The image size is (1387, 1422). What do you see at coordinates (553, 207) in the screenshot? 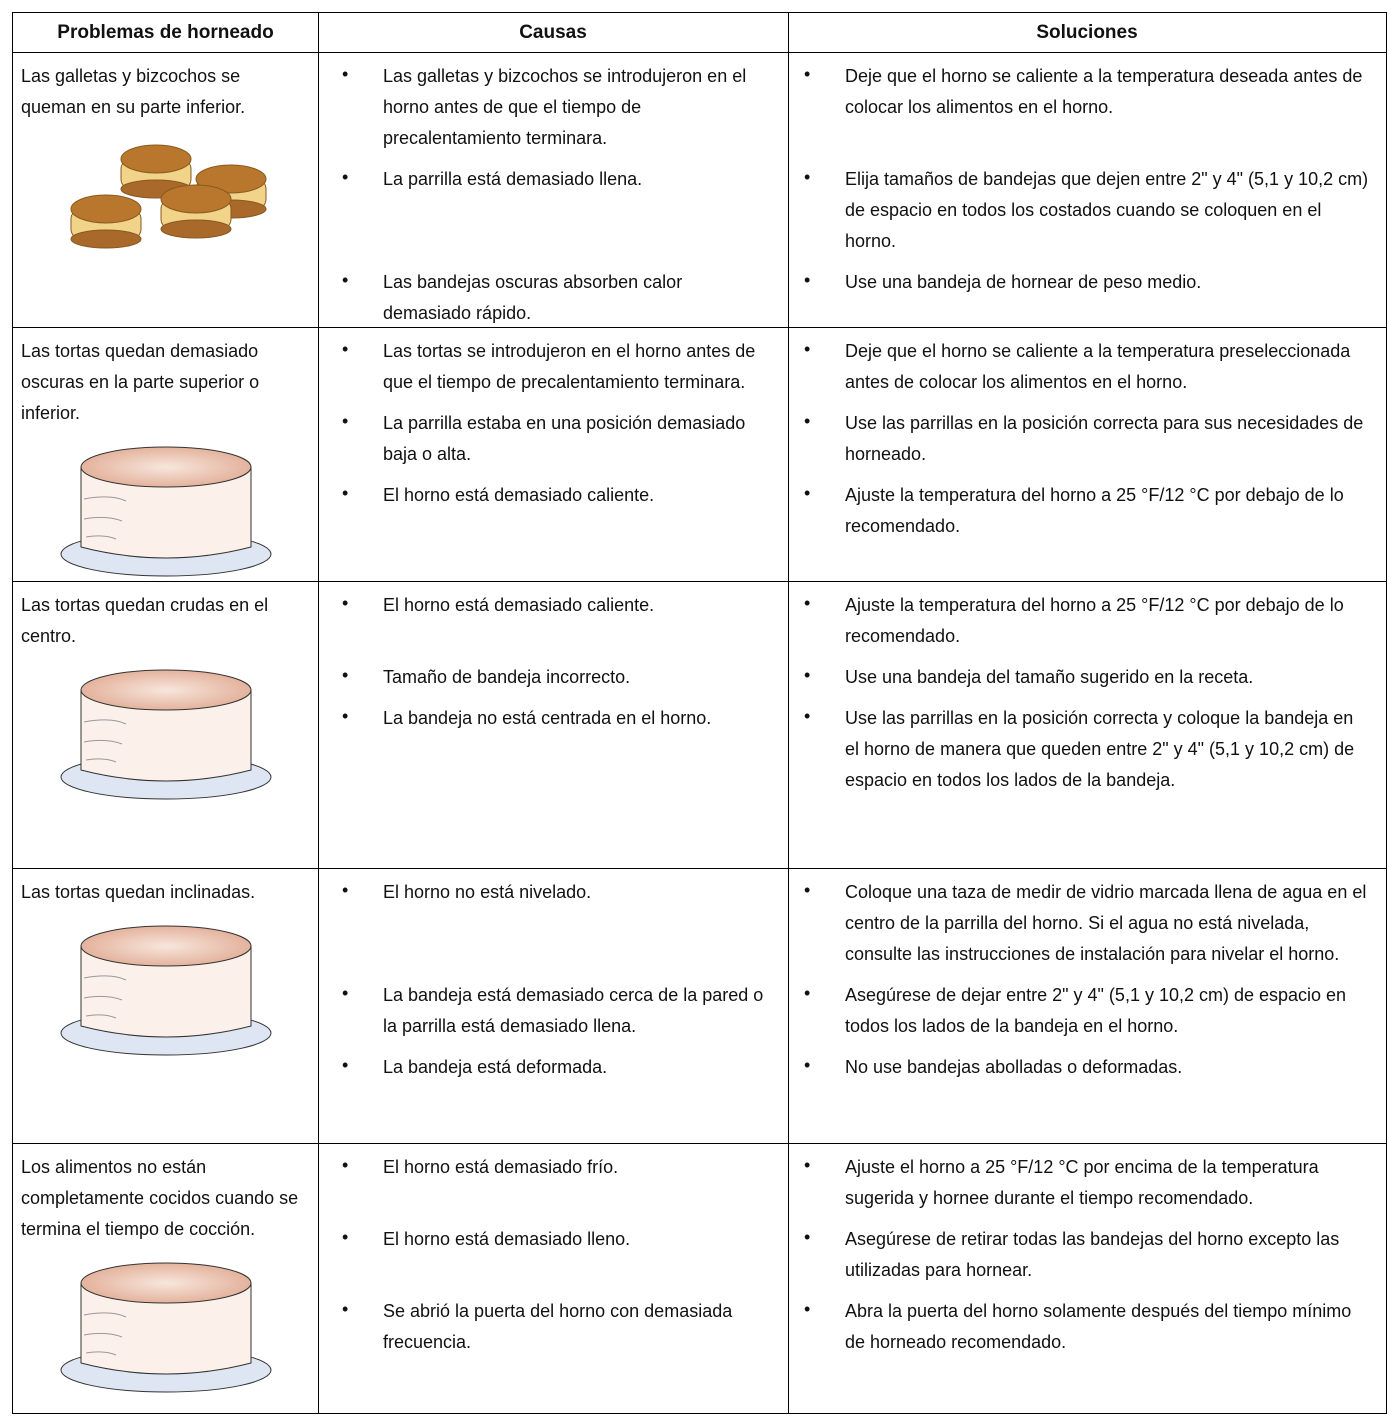
I see `cause-item: La parrilla está demasiado llena.` at bounding box center [553, 207].